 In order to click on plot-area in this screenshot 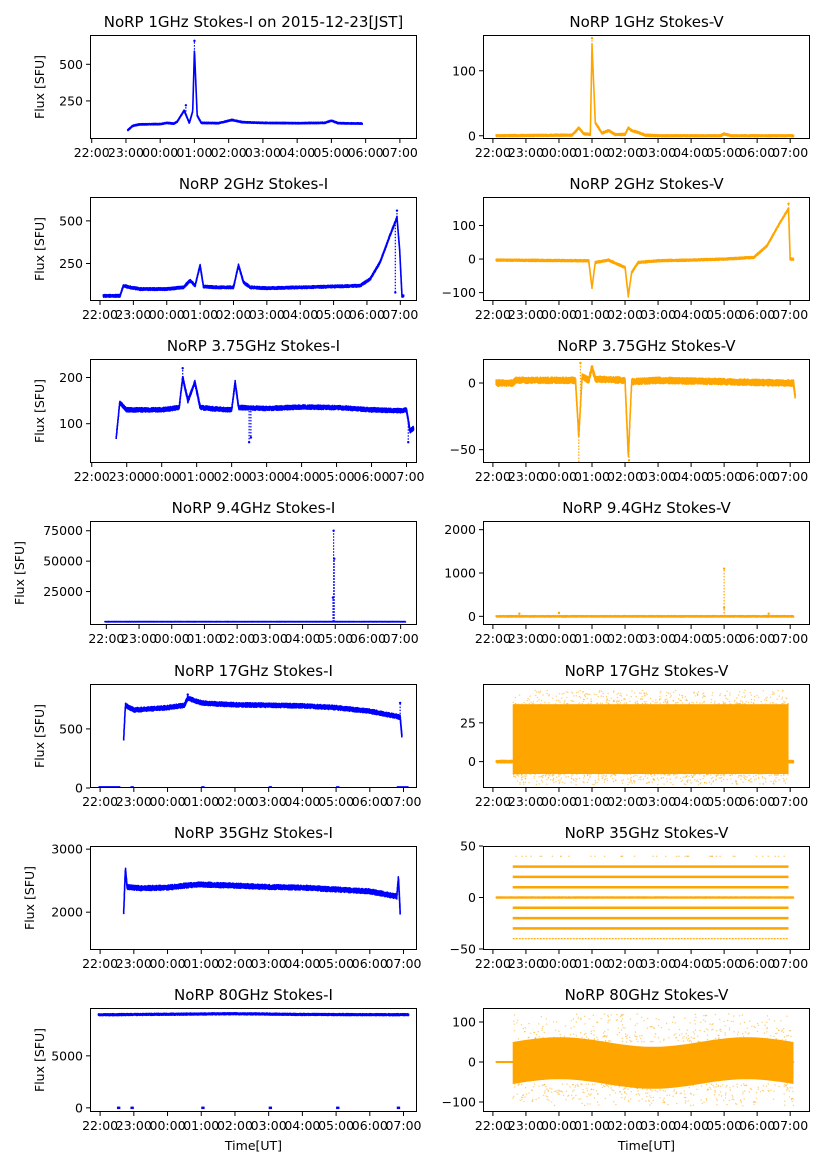, I will do `click(645, 897)`.